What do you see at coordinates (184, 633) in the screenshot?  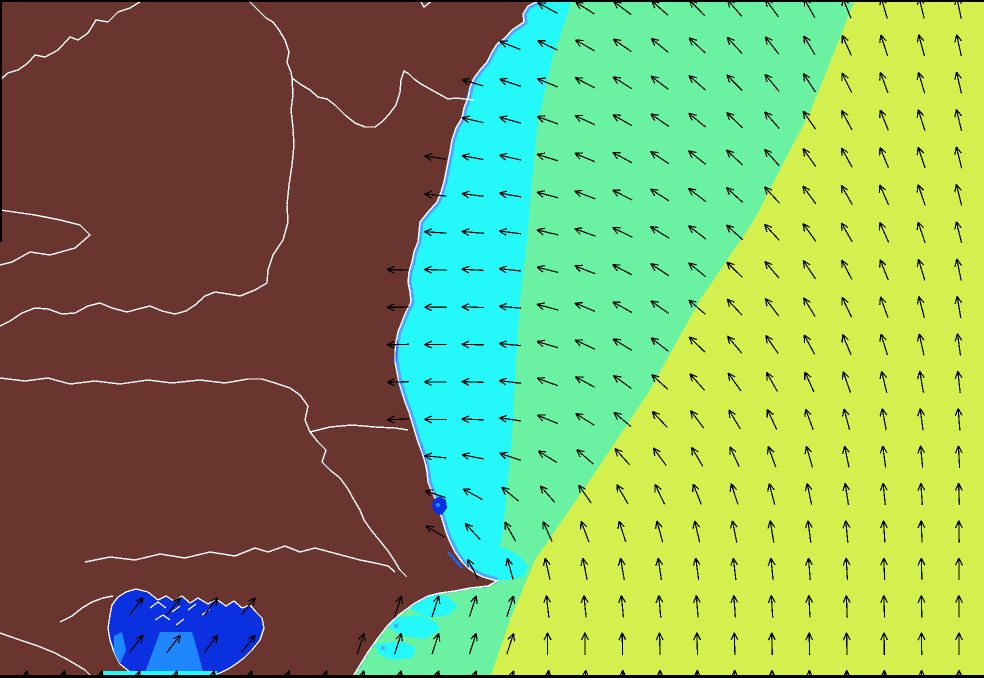 I see `tokyo-bay` at bounding box center [184, 633].